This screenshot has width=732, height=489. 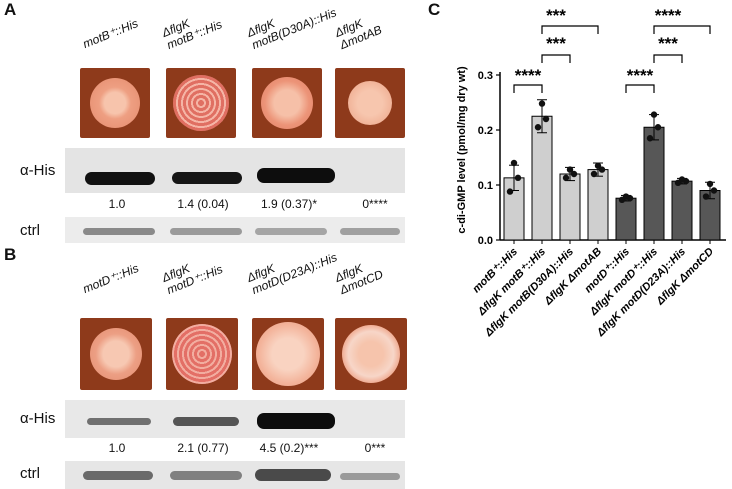 What do you see at coordinates (375, 448) in the screenshot?
I see `quant-b4: 0***` at bounding box center [375, 448].